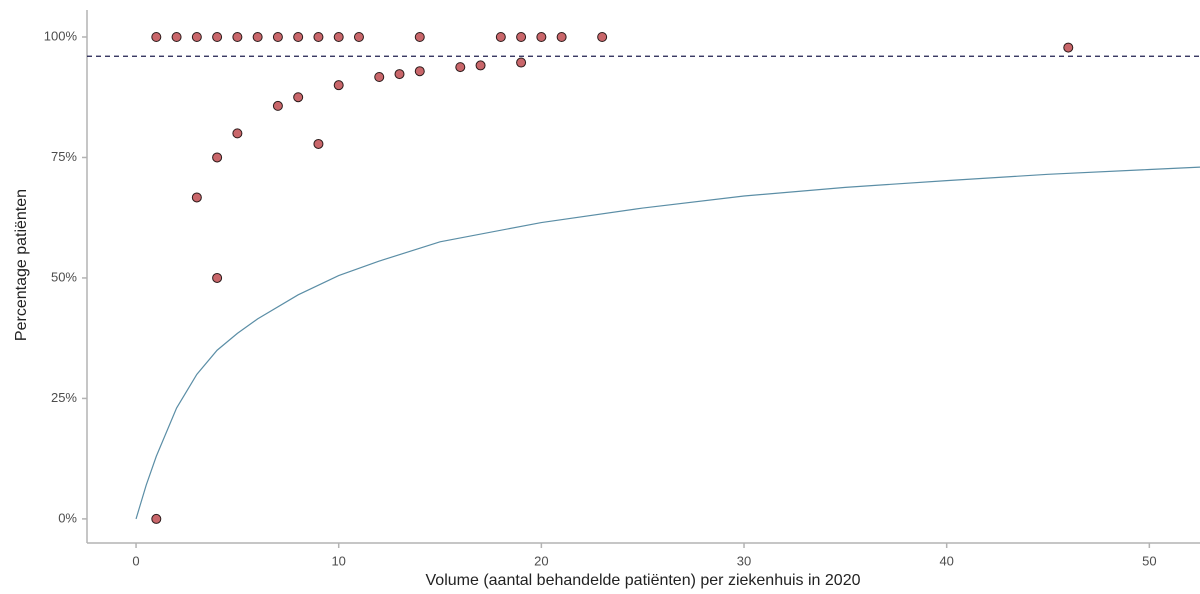 This screenshot has width=1200, height=594. What do you see at coordinates (946, 560) in the screenshot?
I see `x-tick-label: 40` at bounding box center [946, 560].